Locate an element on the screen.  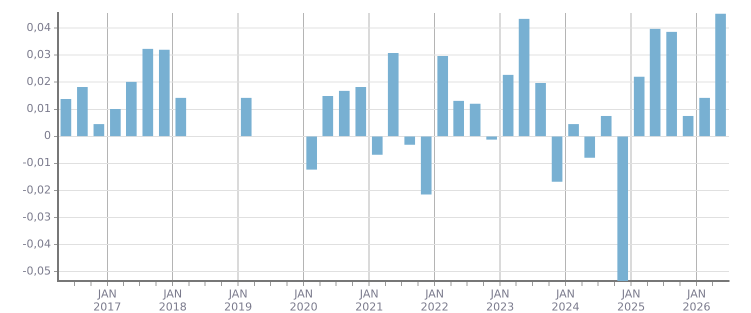
x-tick-label: JAN 2026 is located at coordinates (696, 300).